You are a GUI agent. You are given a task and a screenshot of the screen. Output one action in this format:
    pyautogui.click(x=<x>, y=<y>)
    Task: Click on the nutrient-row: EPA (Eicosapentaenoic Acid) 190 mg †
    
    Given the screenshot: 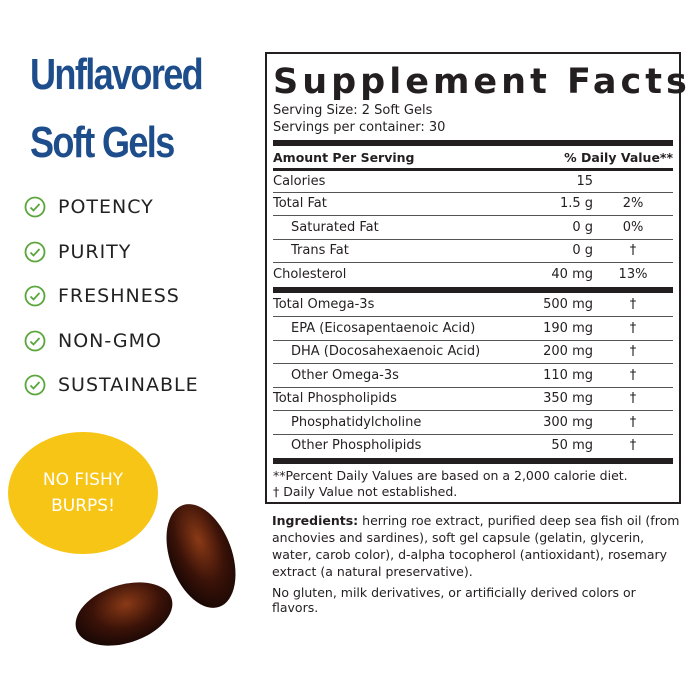 What is the action you would take?
    pyautogui.click(x=473, y=328)
    